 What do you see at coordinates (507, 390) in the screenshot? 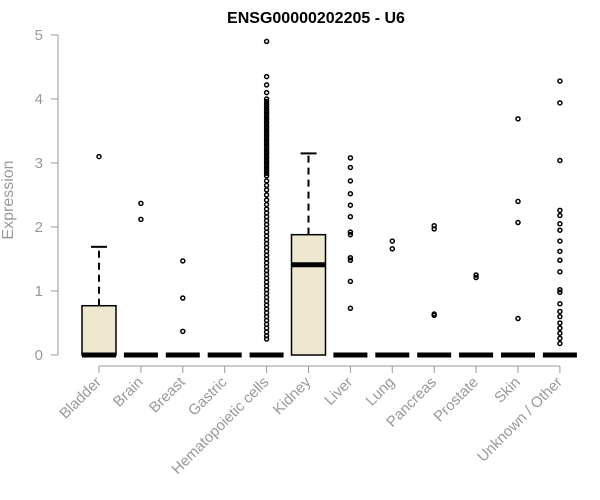
I see `x-category-label: Skin` at bounding box center [507, 390].